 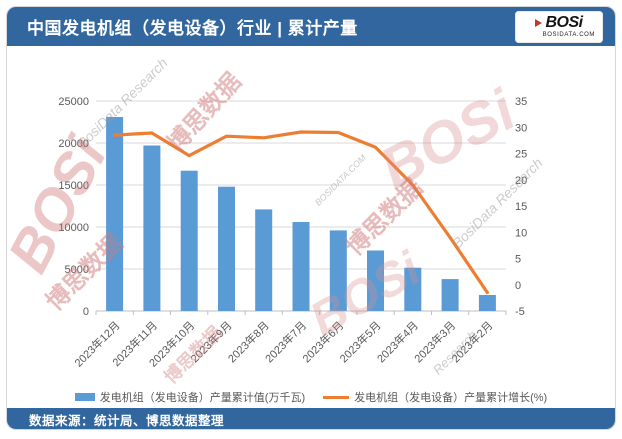 What do you see at coordinates (84, 397) in the screenshot?
I see `bar-series-swatch-icon` at bounding box center [84, 397].